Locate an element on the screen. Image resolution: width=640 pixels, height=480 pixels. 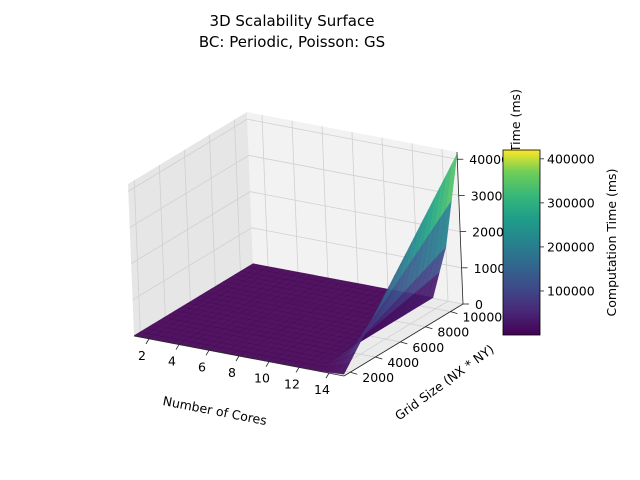
colorbar-gradient is located at coordinates (521, 242).